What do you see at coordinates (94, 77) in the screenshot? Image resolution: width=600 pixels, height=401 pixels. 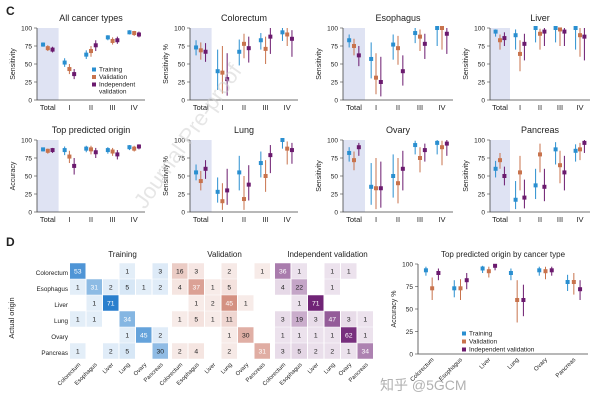 I see `legend-swatch-validation` at bounding box center [94, 77].